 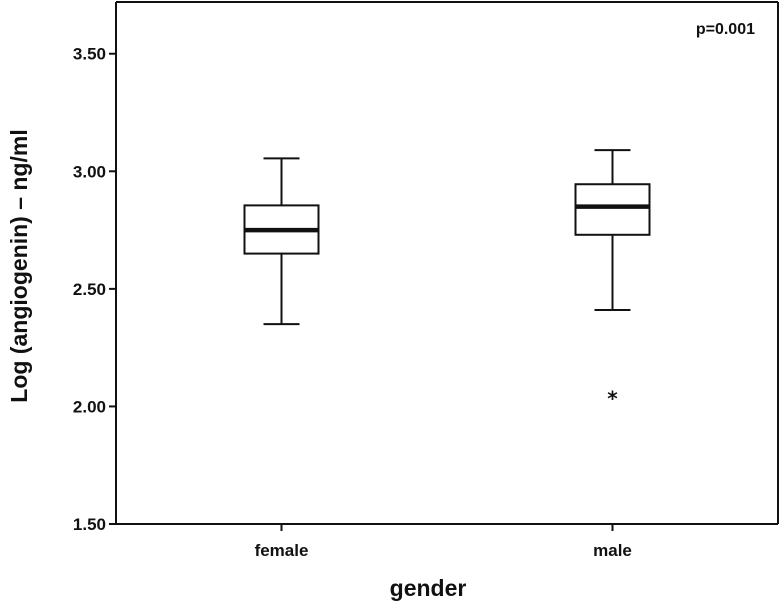 What do you see at coordinates (612, 209) in the screenshot?
I see `iqr-box` at bounding box center [612, 209].